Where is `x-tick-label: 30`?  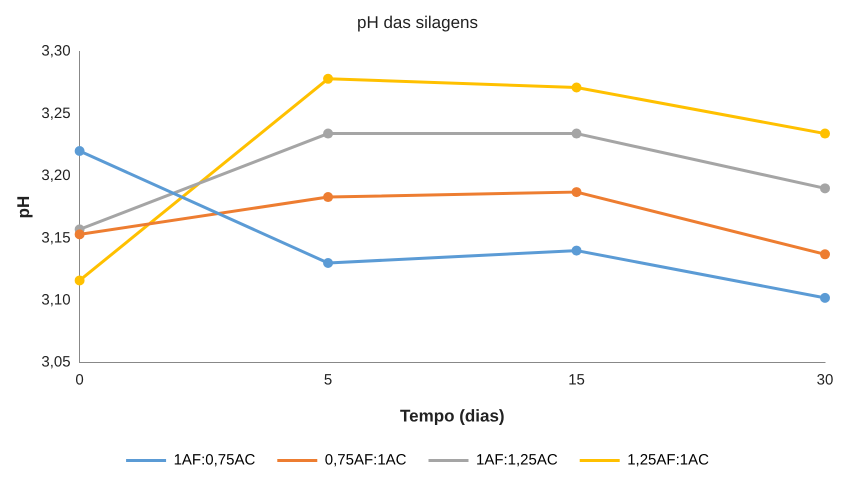 x-tick-label: 30 is located at coordinates (825, 380).